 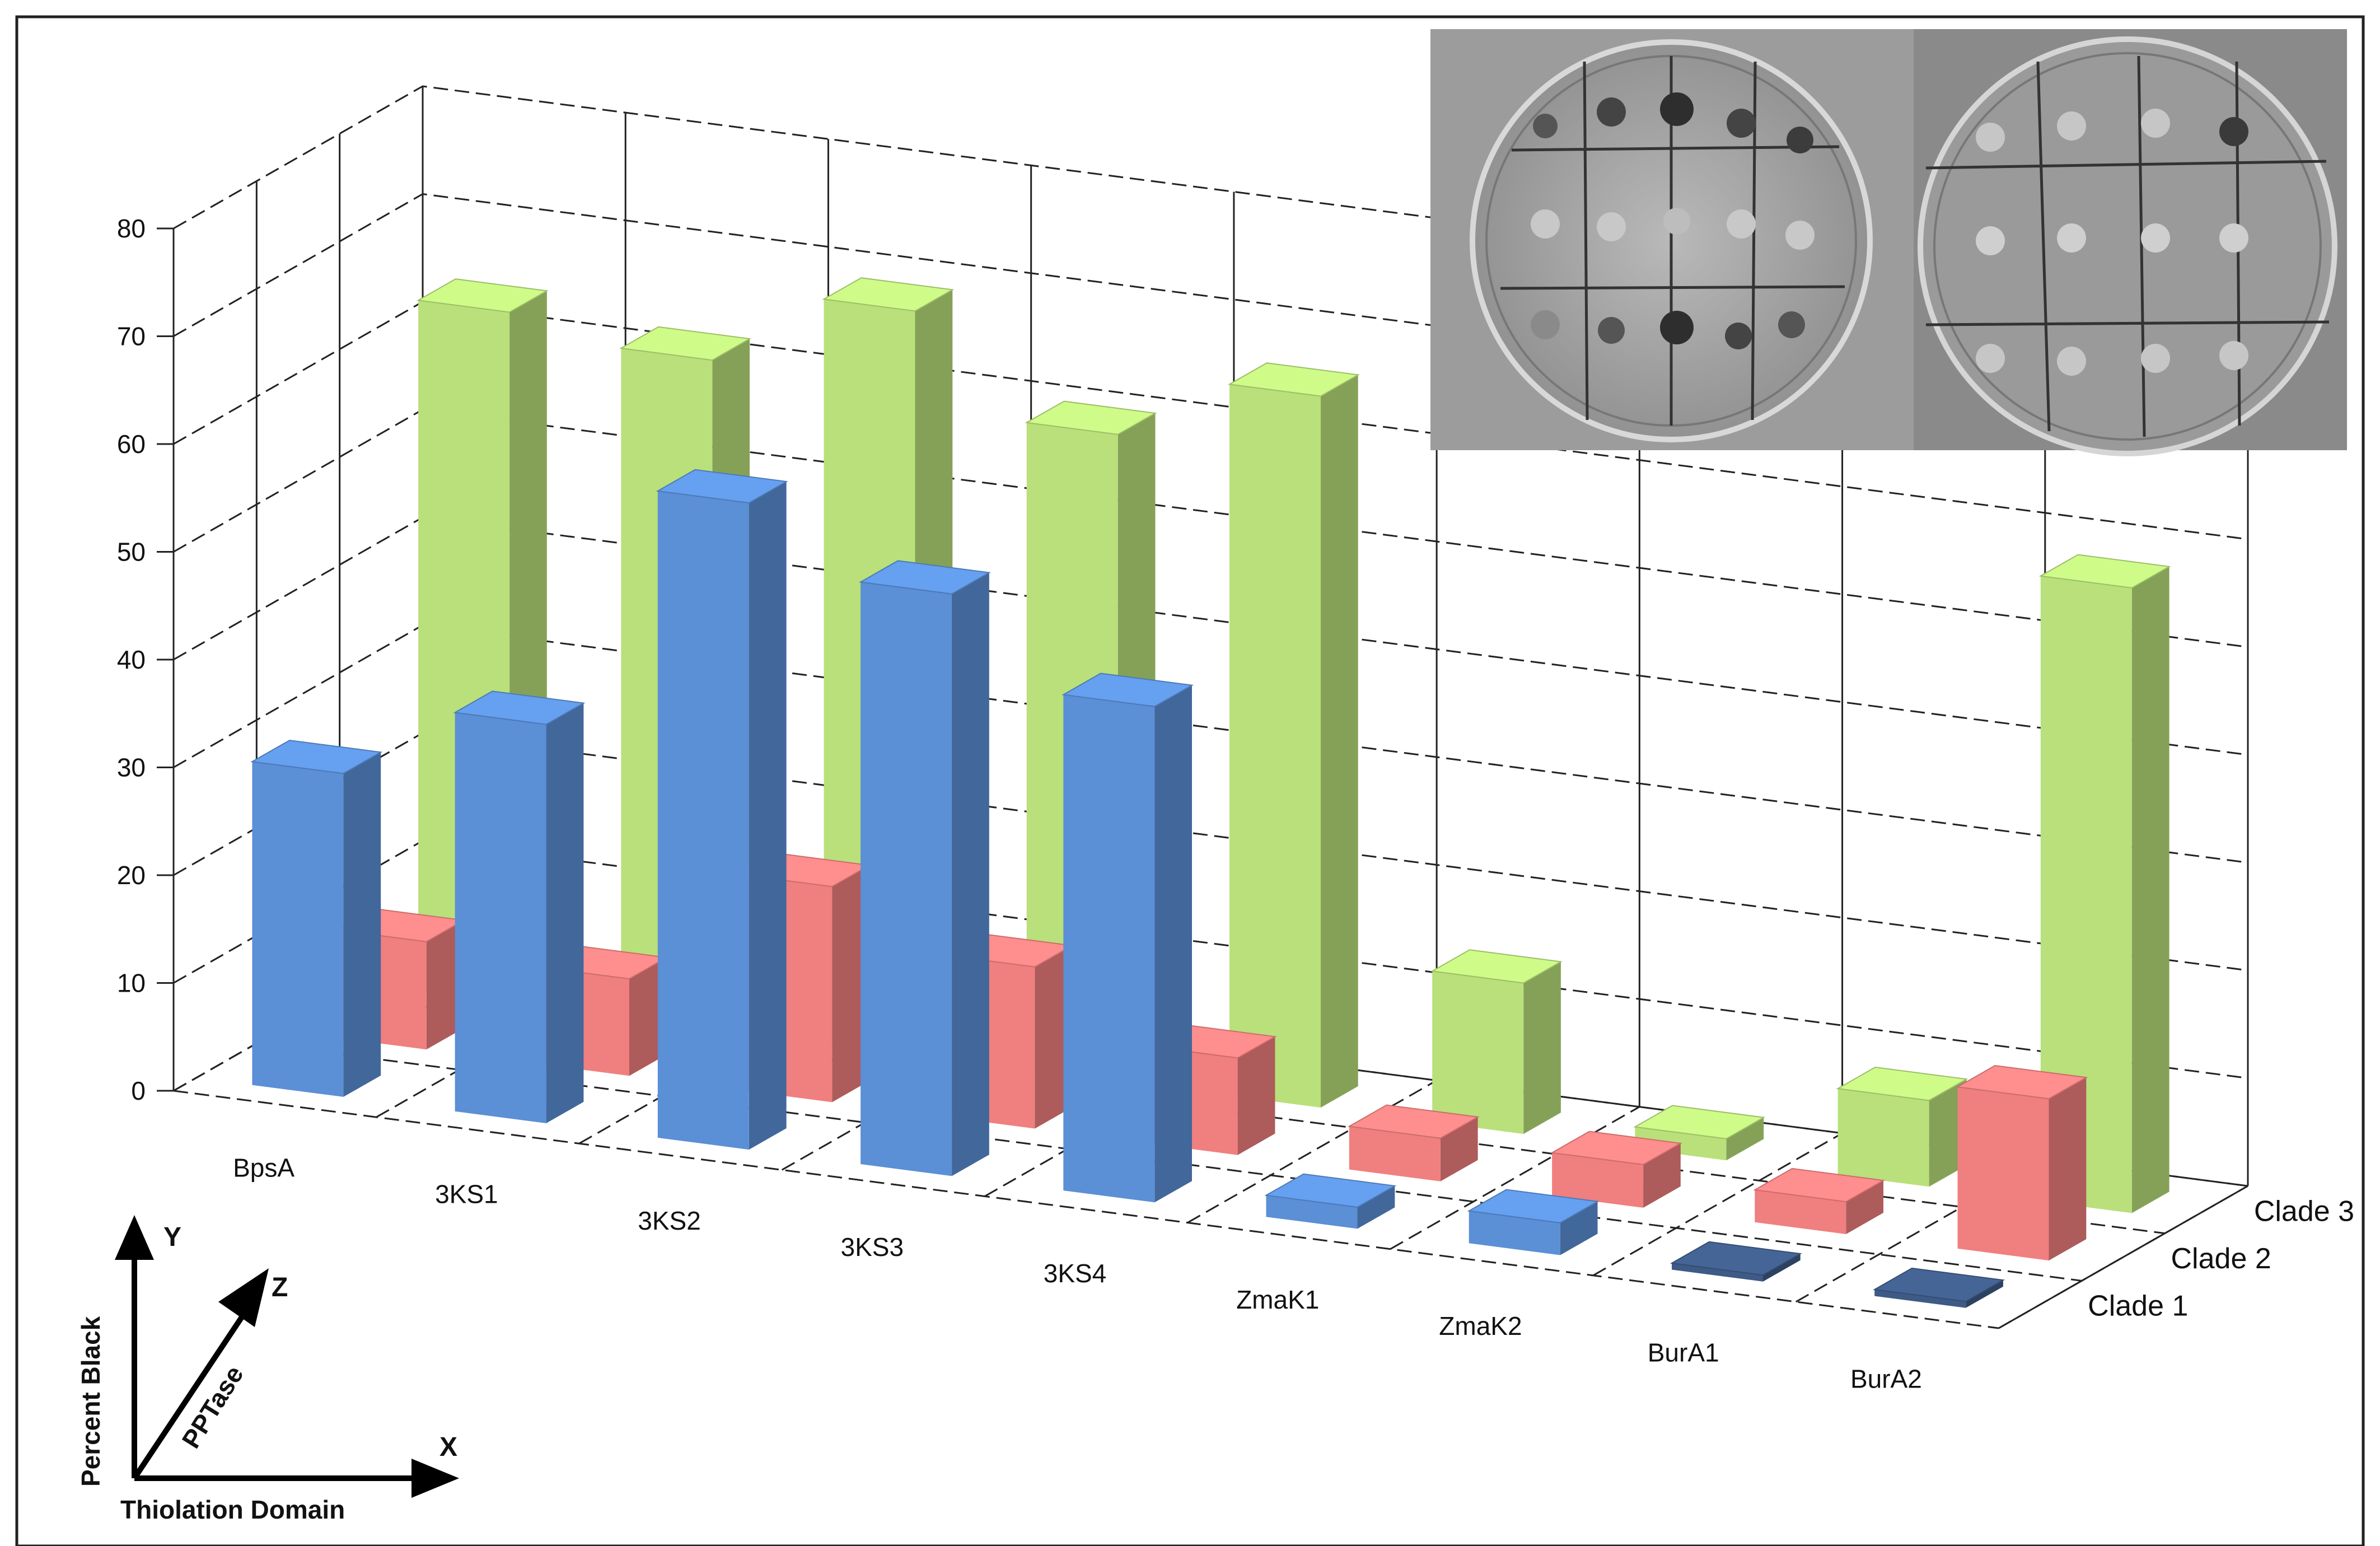 What do you see at coordinates (90, 1401) in the screenshot?
I see `key-y-axis-label: Percent Black` at bounding box center [90, 1401].